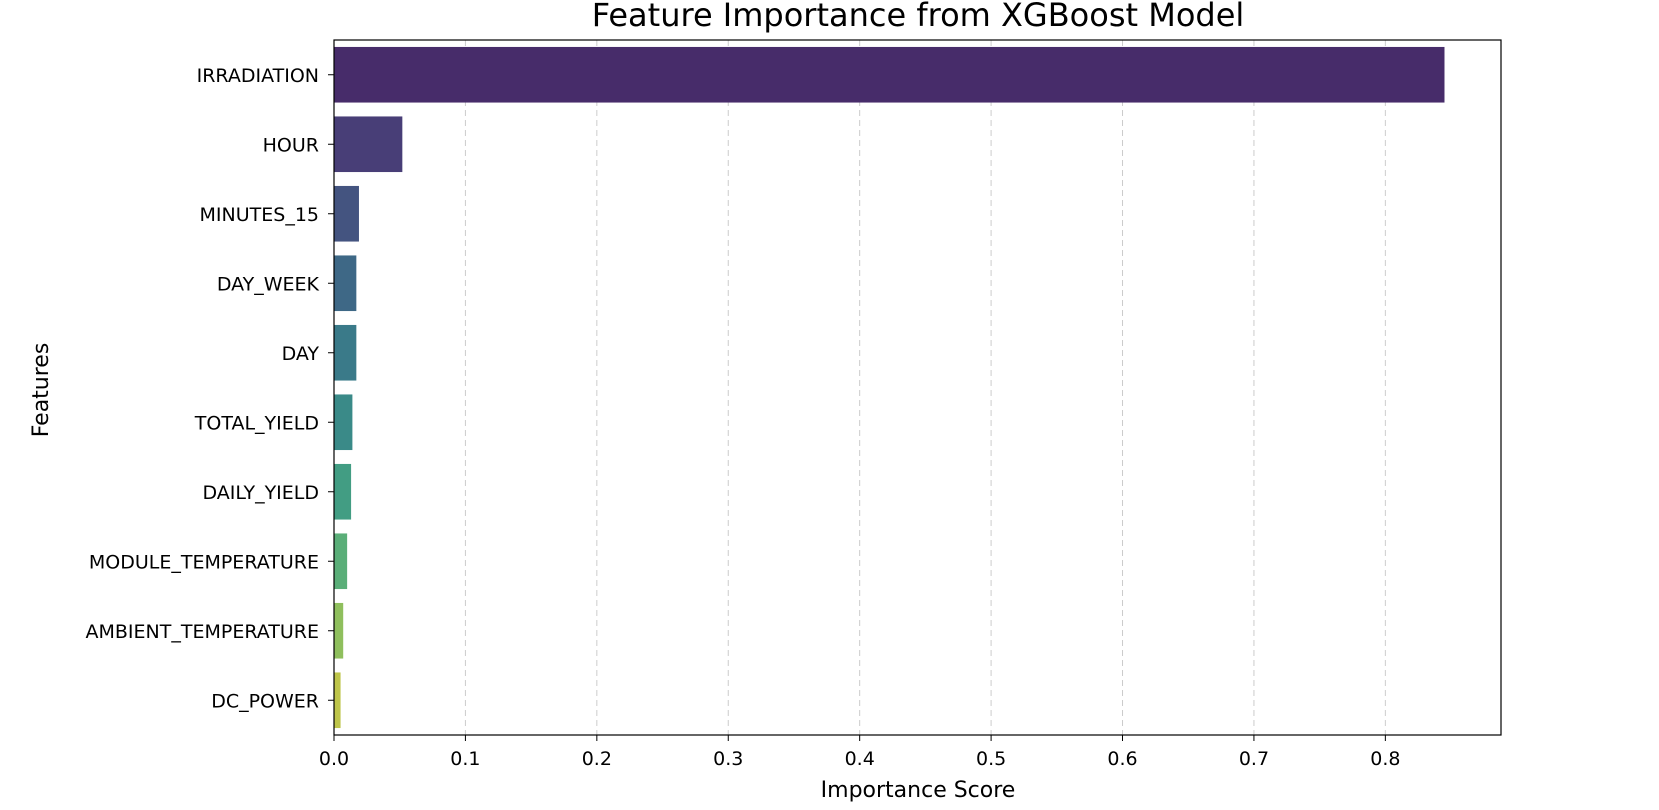 The width and height of the screenshot is (1659, 810). Describe the element at coordinates (1122, 759) in the screenshot. I see `x-tick-label: 0.6` at that location.